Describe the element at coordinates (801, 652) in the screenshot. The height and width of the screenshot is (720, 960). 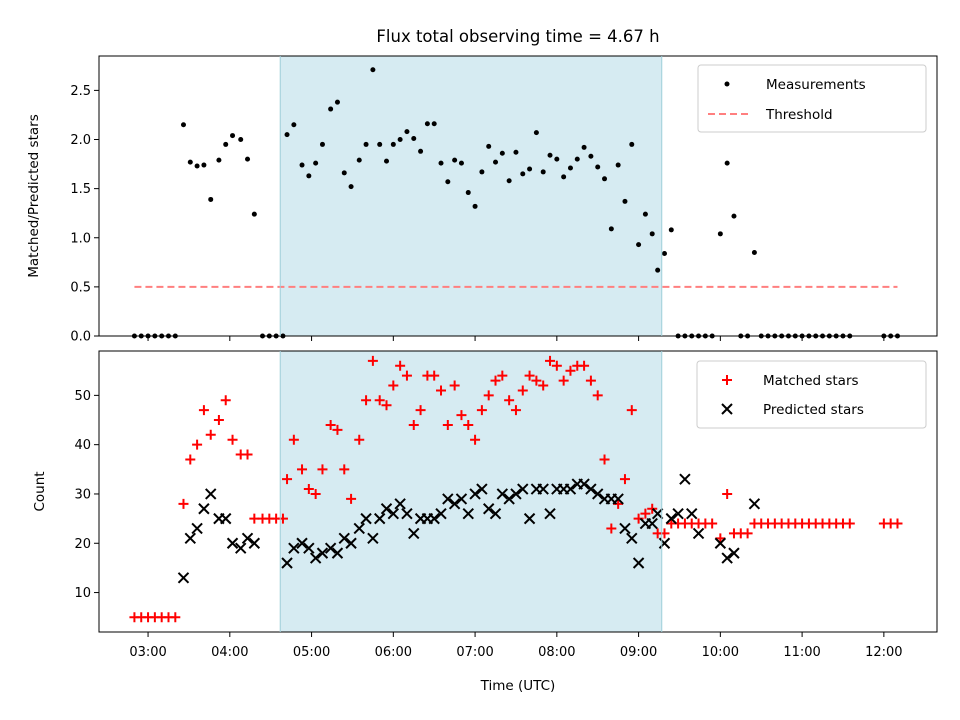
I see `x-tick-label: 11:00` at that location.